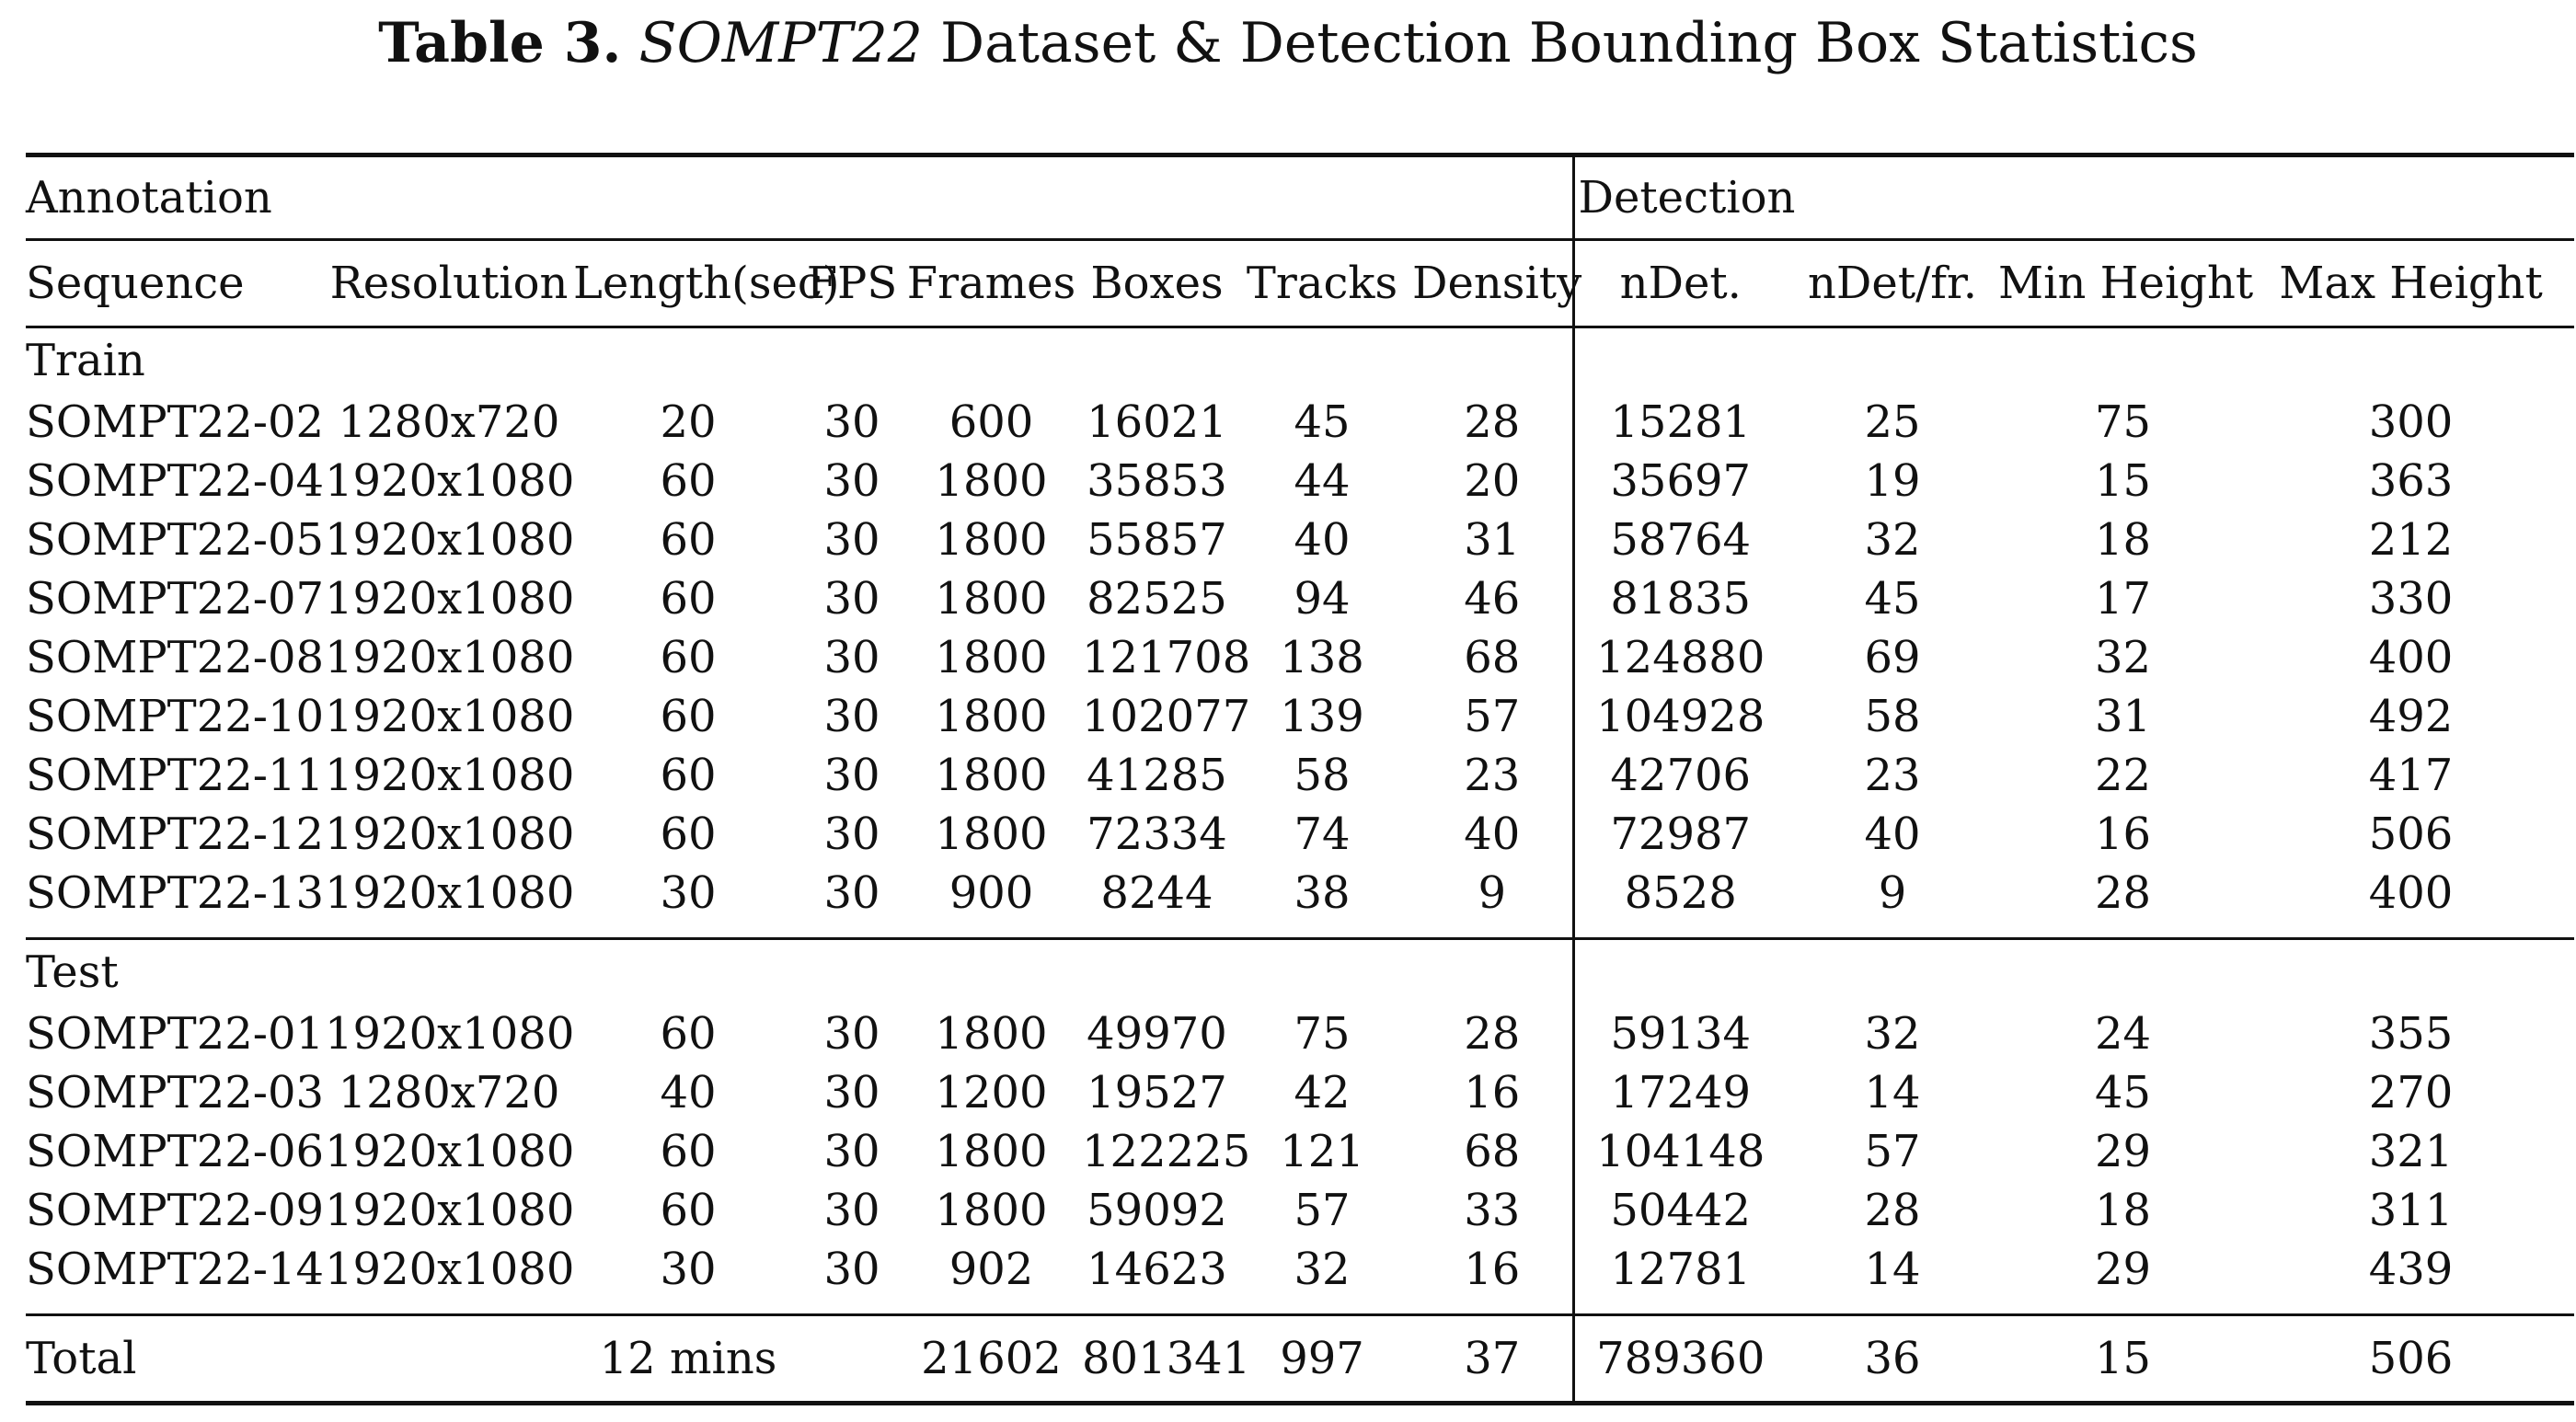 The image size is (2576, 1422). I want to click on table-cell: 14623, so click(1157, 1269).